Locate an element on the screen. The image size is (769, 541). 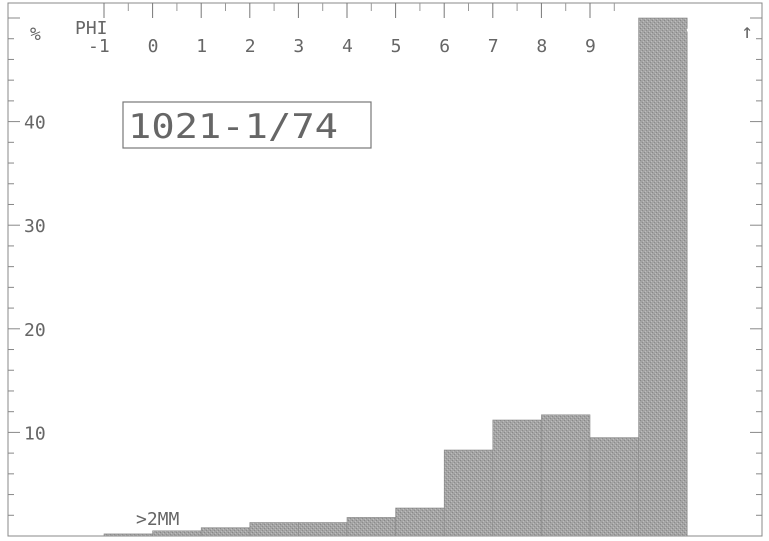
bar-phi--1-to-0 is located at coordinates (128, 535).